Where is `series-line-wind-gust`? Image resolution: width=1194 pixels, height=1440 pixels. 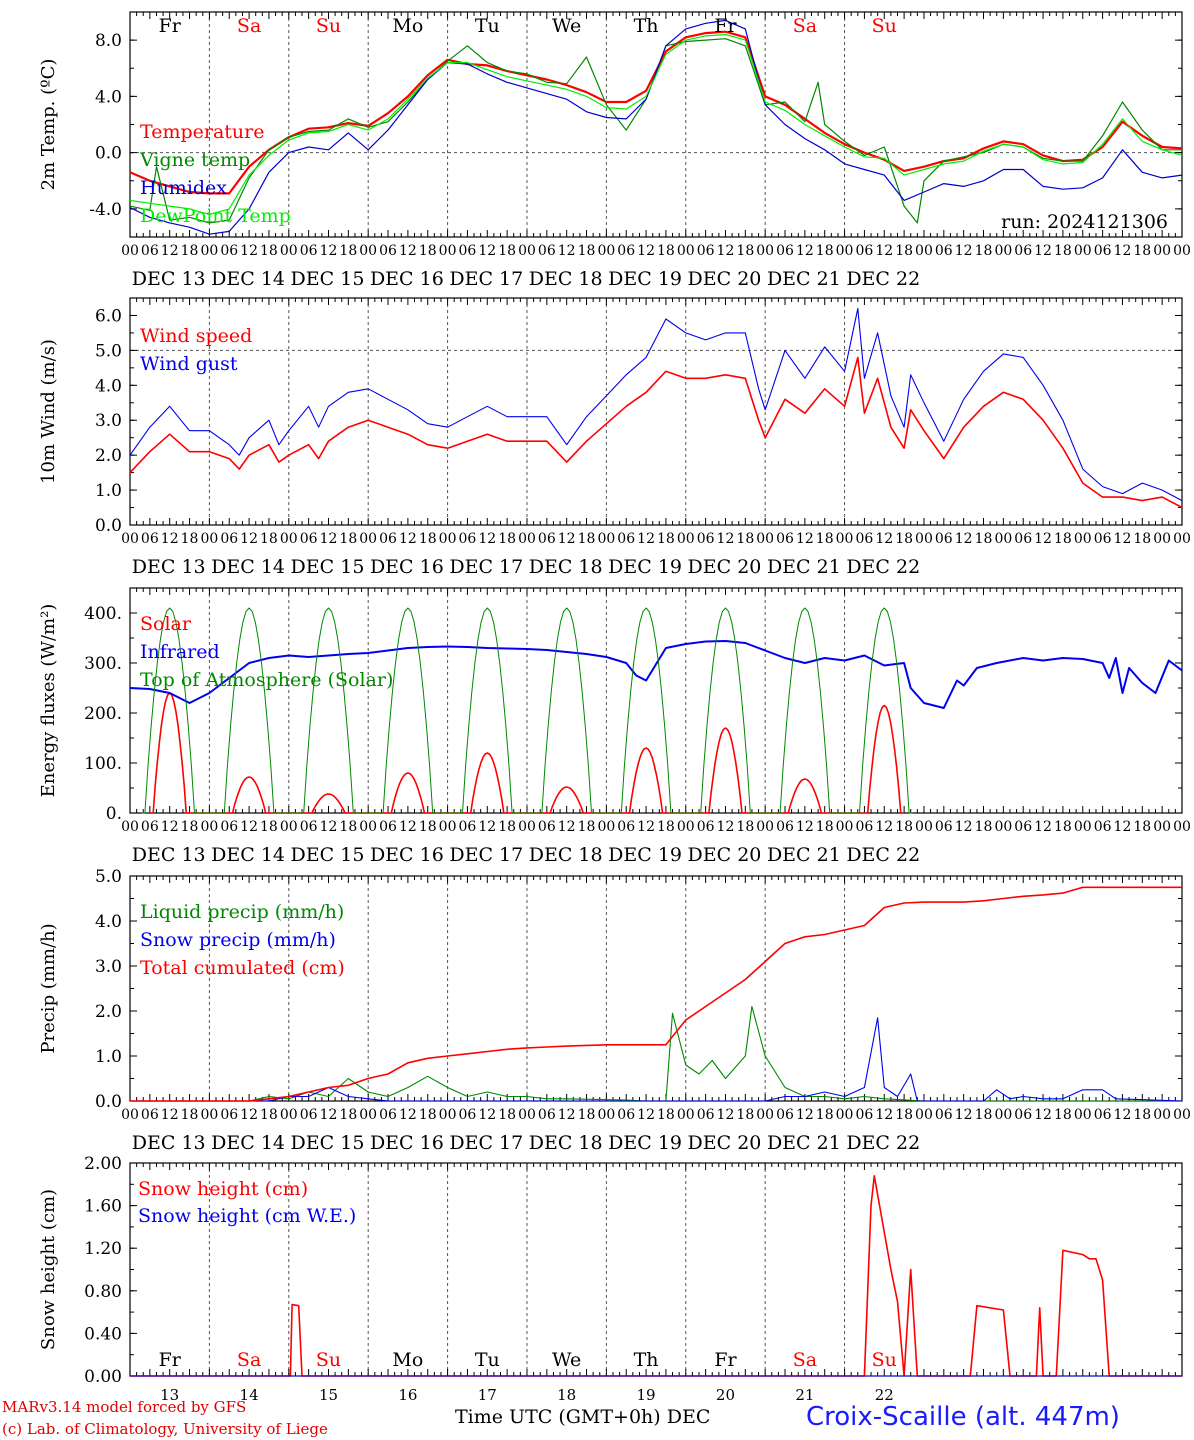 series-line-wind-gust is located at coordinates (656, 404).